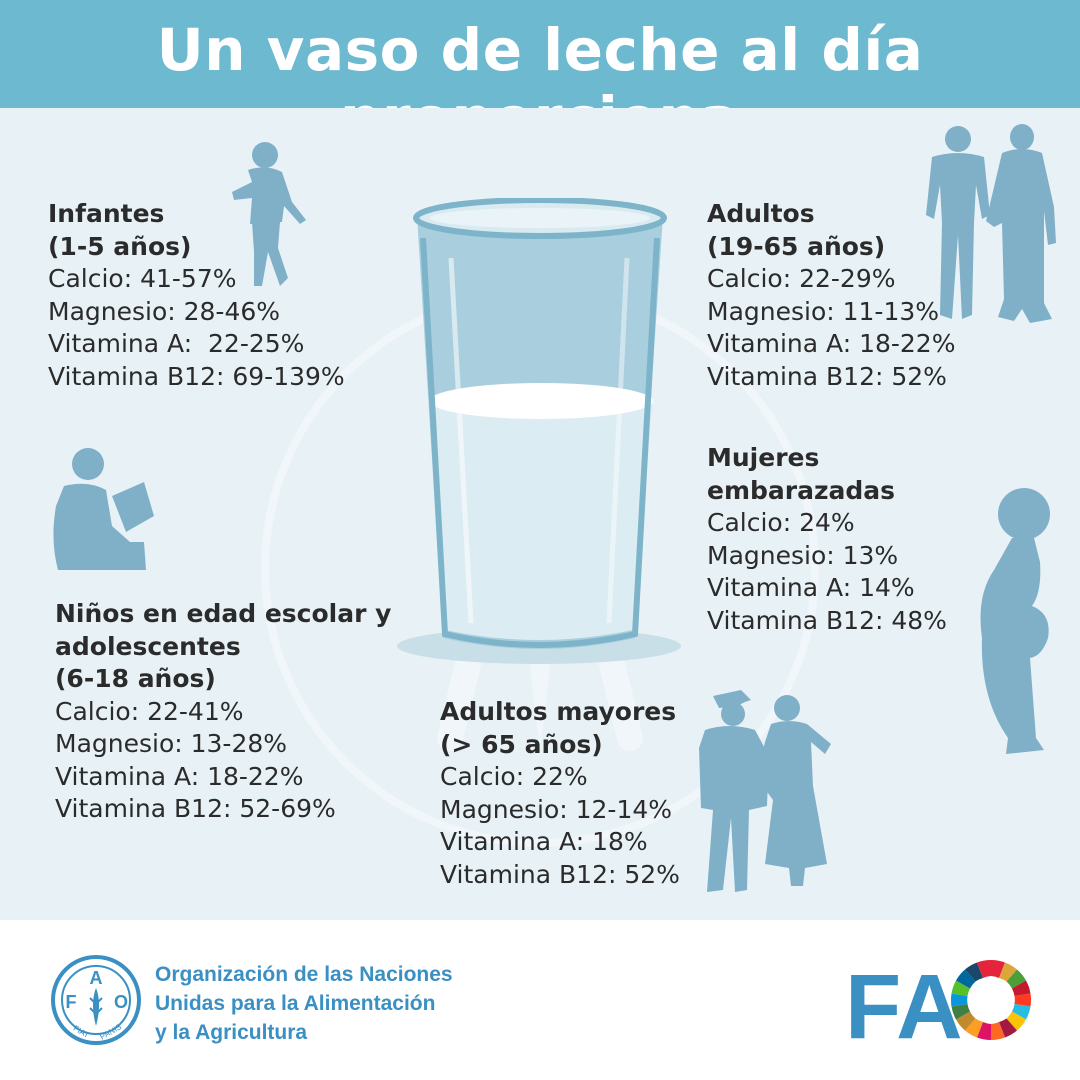 The image size is (1080, 1080). I want to click on group-title: Niños en edad escolar y, so click(223, 613).